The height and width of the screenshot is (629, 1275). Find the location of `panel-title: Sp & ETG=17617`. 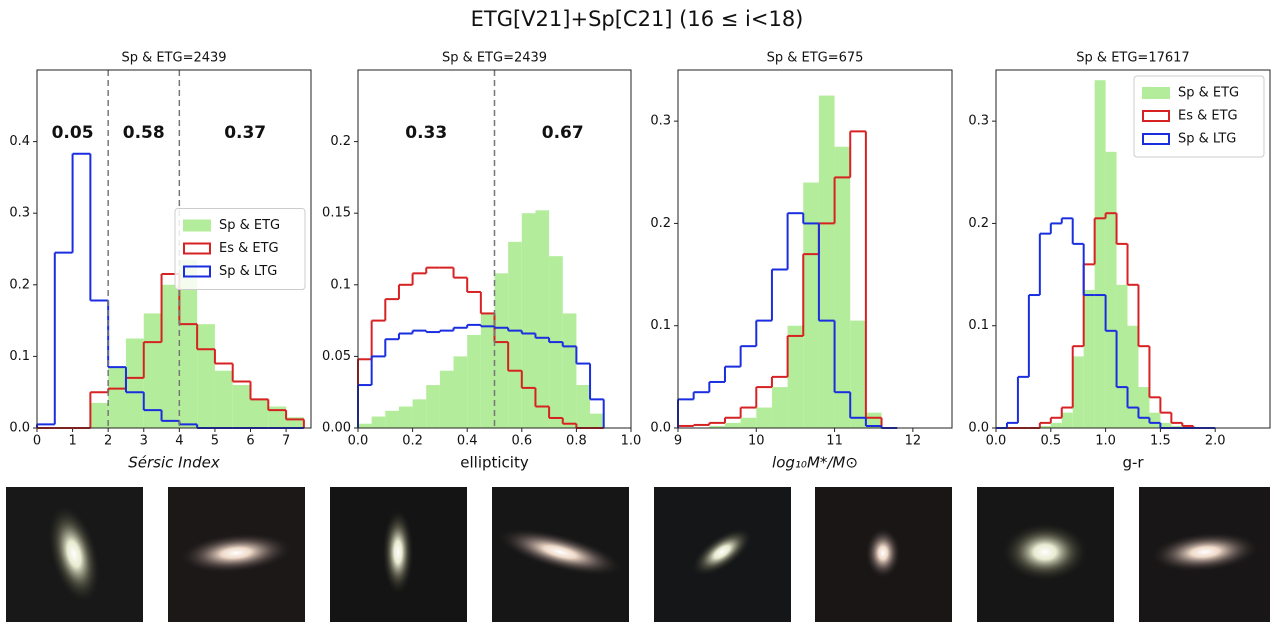

panel-title: Sp & ETG=17617 is located at coordinates (1132, 58).